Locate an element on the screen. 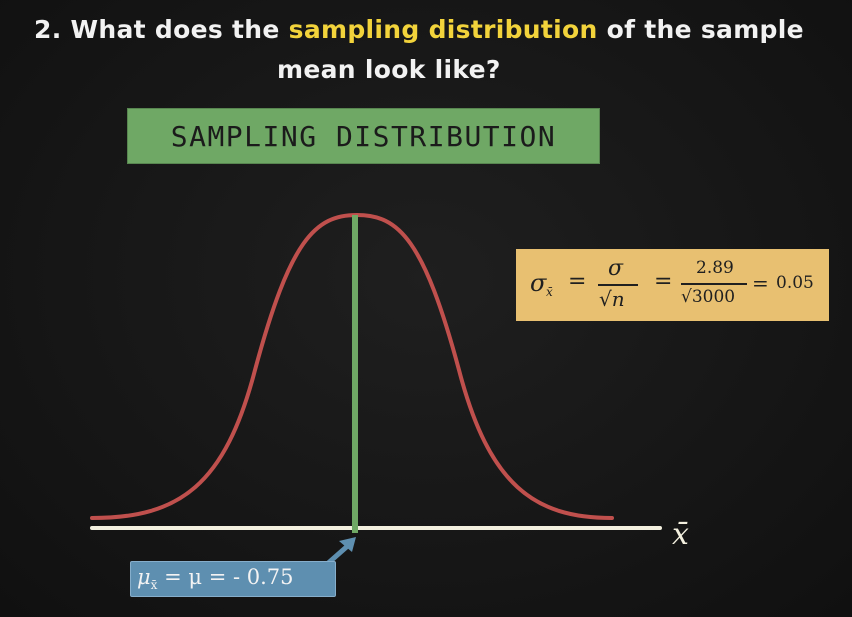 The height and width of the screenshot is (617, 852). formula-lhs-subscript: x̄ is located at coordinates (549, 292).